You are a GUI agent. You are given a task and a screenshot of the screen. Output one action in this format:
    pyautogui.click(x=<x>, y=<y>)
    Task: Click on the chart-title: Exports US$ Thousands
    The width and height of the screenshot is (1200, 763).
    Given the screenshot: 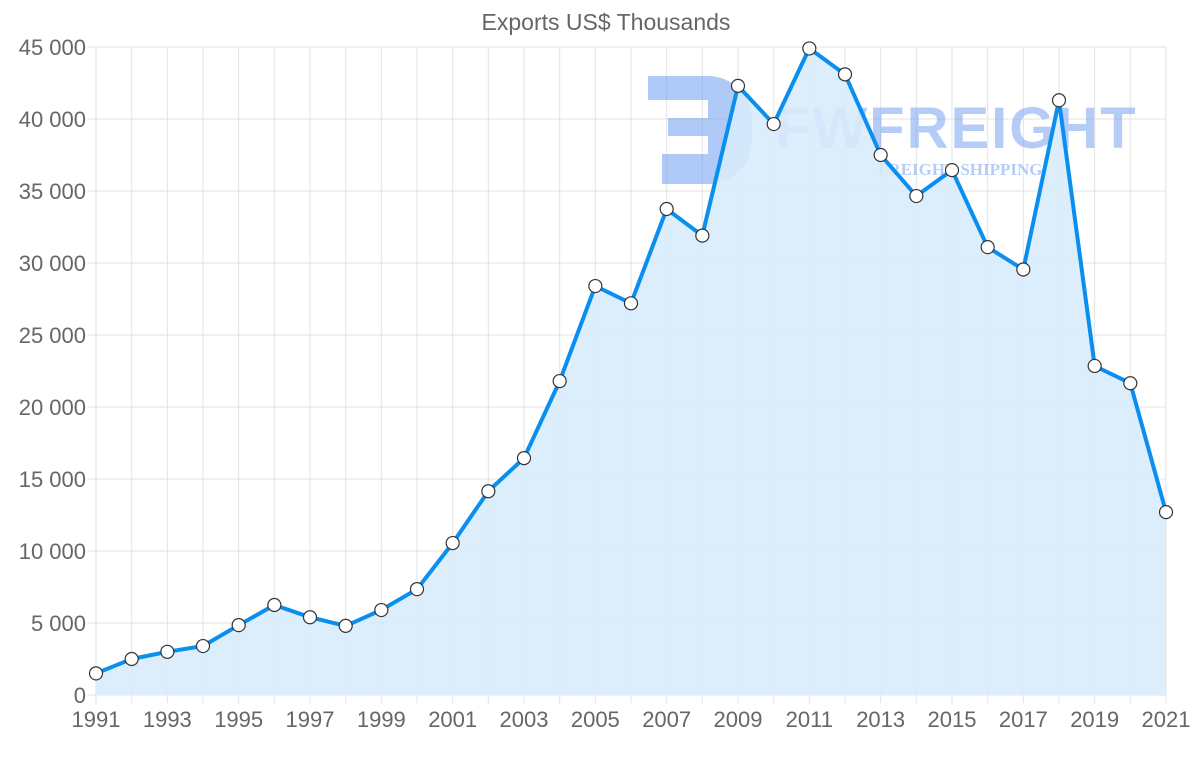 What is the action you would take?
    pyautogui.click(x=606, y=22)
    